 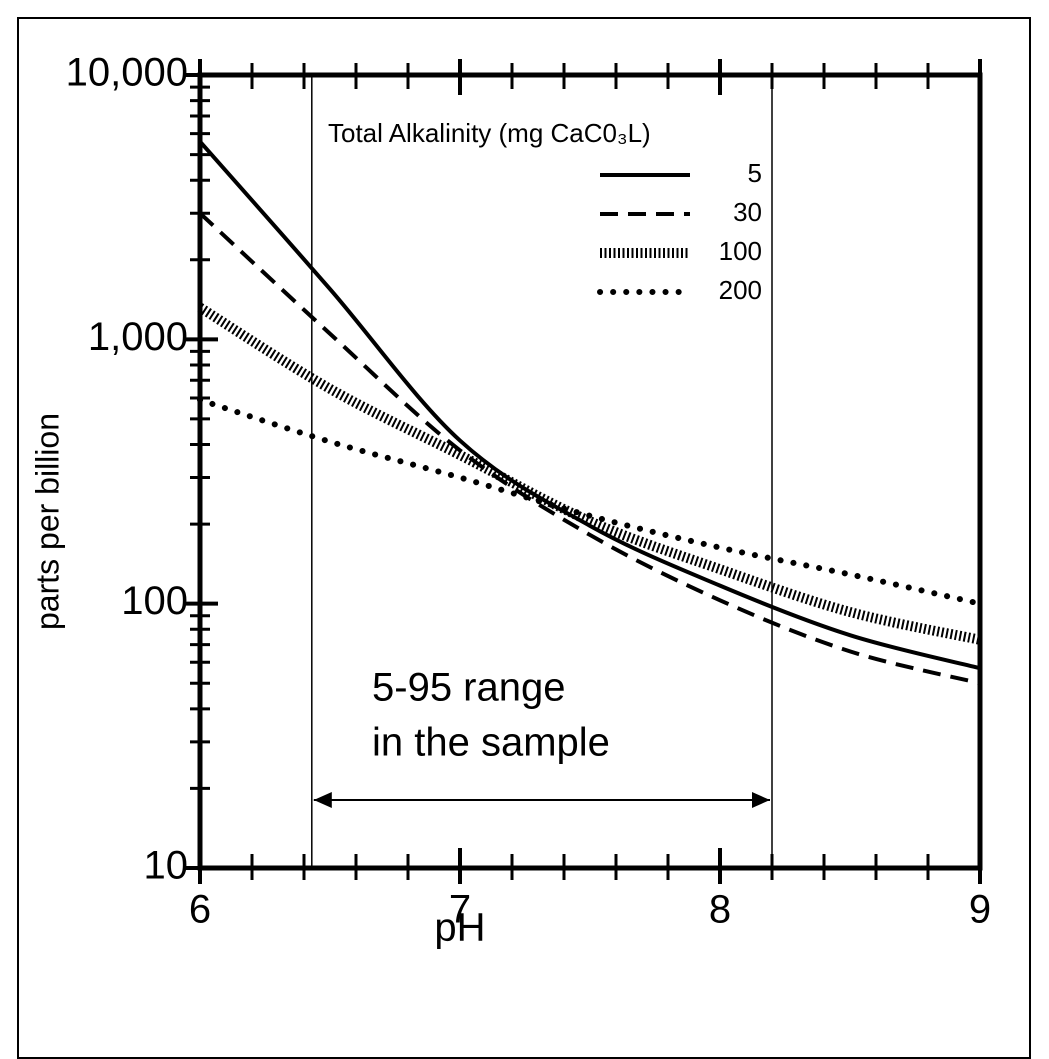 What do you see at coordinates (166, 866) in the screenshot?
I see `y-tick-label: 10` at bounding box center [166, 866].